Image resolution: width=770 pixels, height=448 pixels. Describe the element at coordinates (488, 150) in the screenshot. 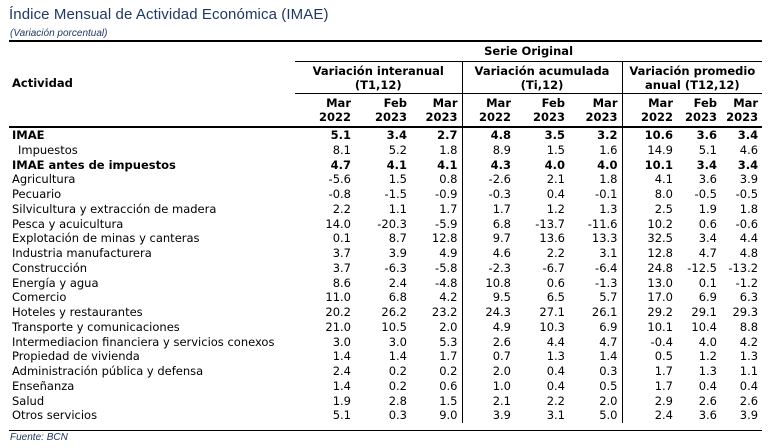

I see `table-cell: 8.9` at that location.